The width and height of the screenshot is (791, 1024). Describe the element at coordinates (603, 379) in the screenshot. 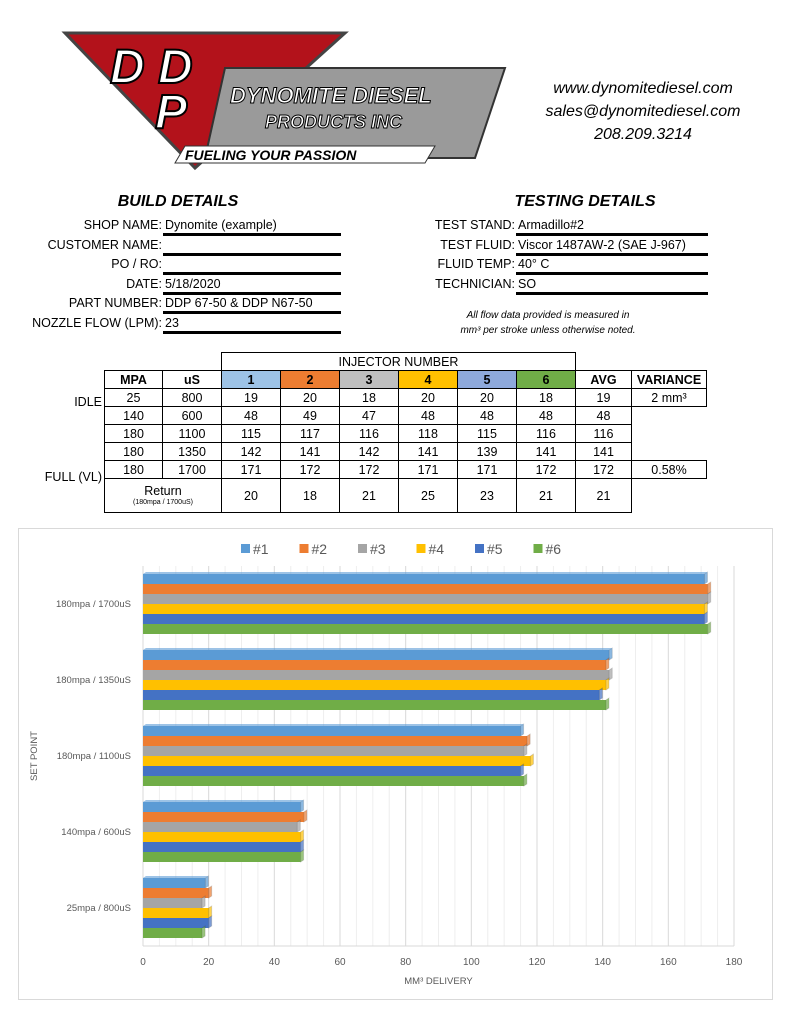

I see `column-header: AVG` at that location.